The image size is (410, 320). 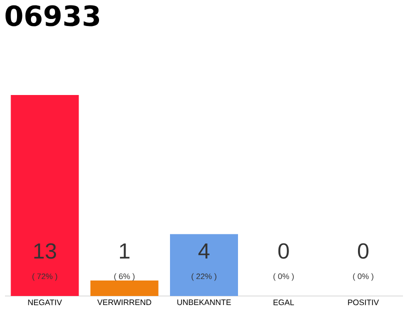 What do you see at coordinates (125, 251) in the screenshot?
I see `data-label: 1` at bounding box center [125, 251].